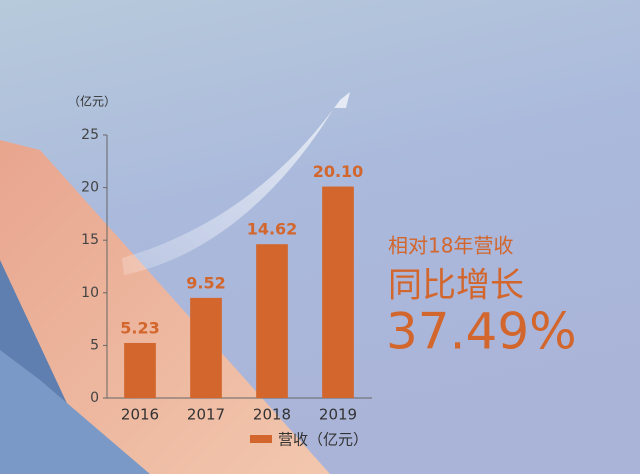  What do you see at coordinates (323, 440) in the screenshot?
I see `legend-label: 营收（亿元）` at bounding box center [323, 440].